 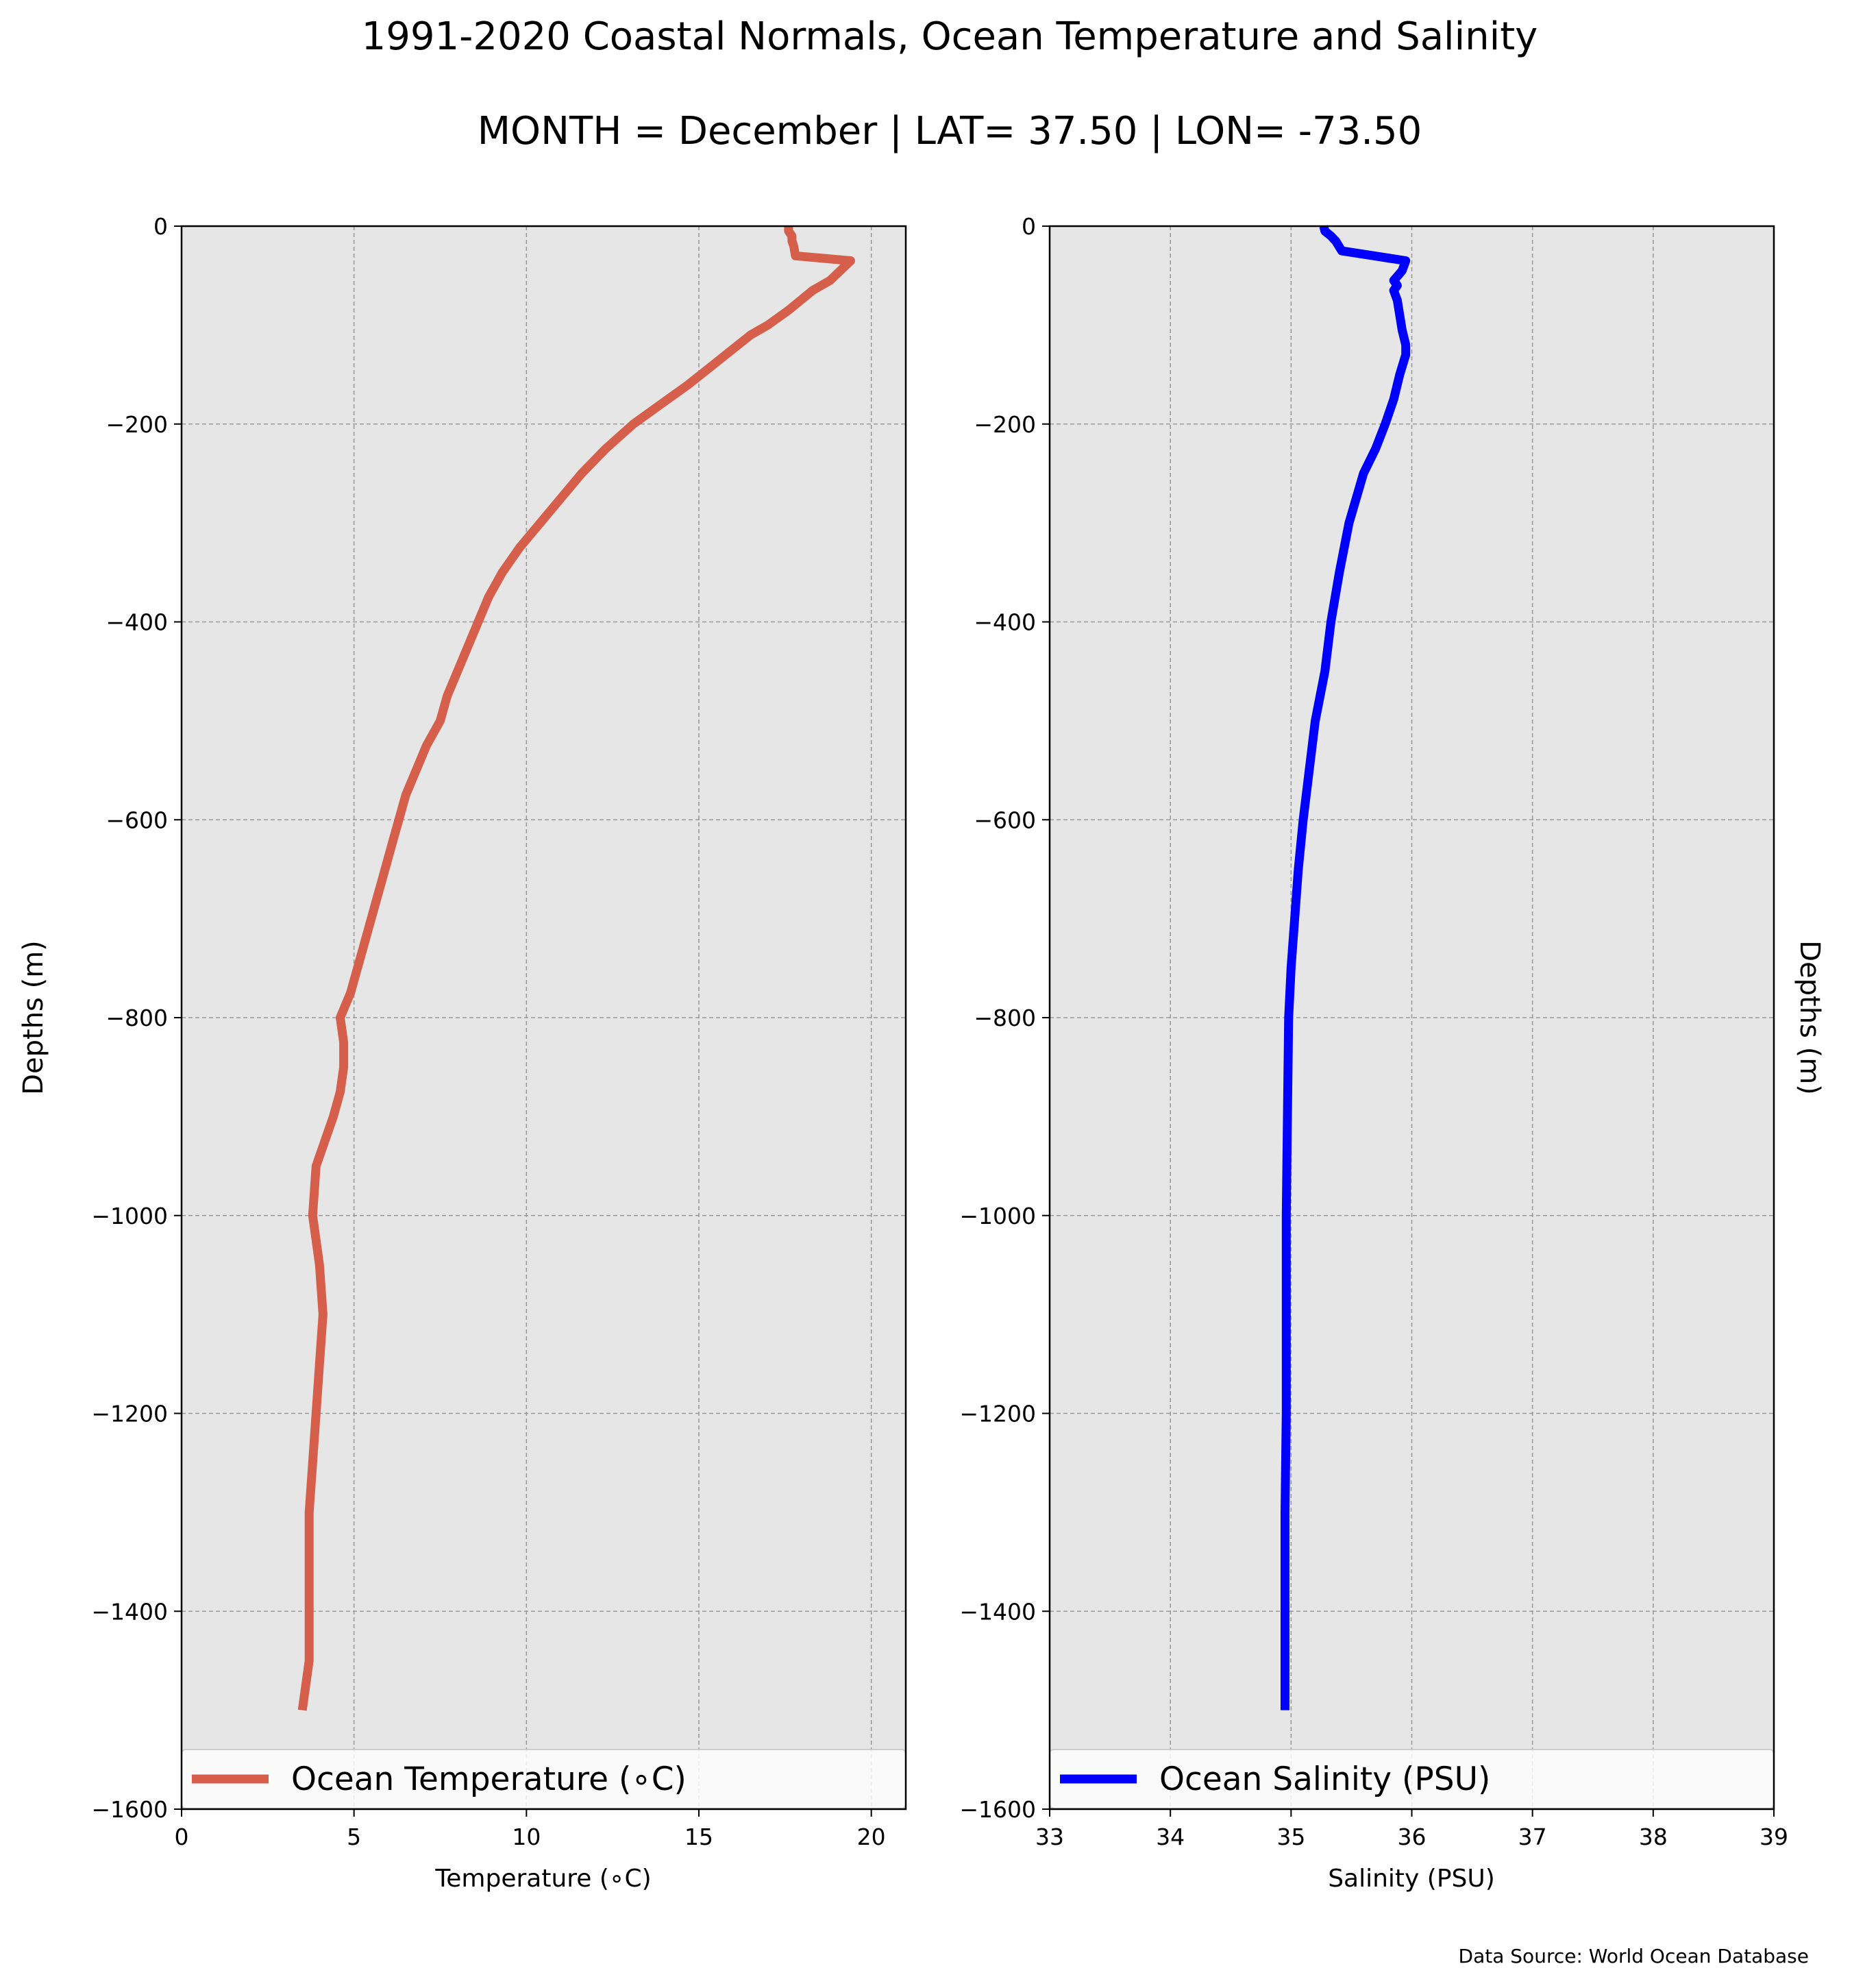 I want to click on temperature-y-tick-label: −200, so click(x=137, y=425).